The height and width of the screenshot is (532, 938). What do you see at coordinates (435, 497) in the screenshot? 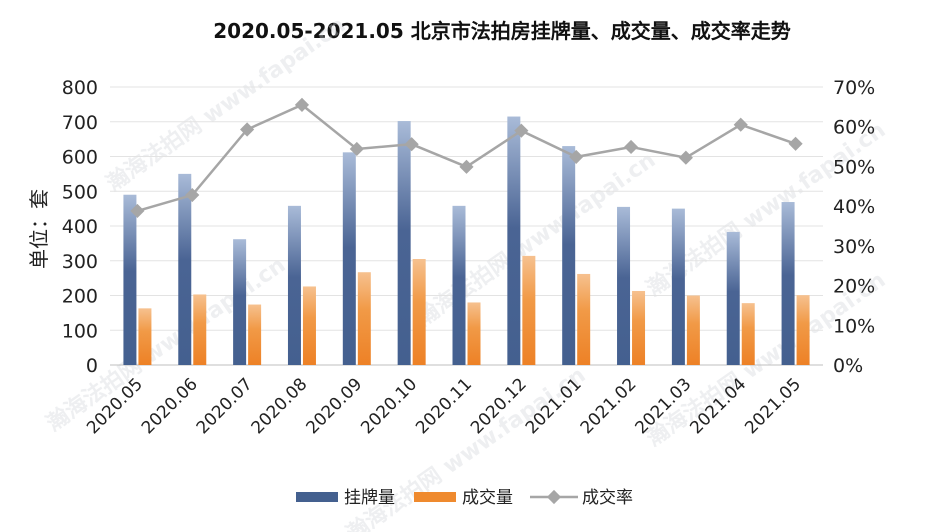
I see `legend-swatch-deals` at bounding box center [435, 497].